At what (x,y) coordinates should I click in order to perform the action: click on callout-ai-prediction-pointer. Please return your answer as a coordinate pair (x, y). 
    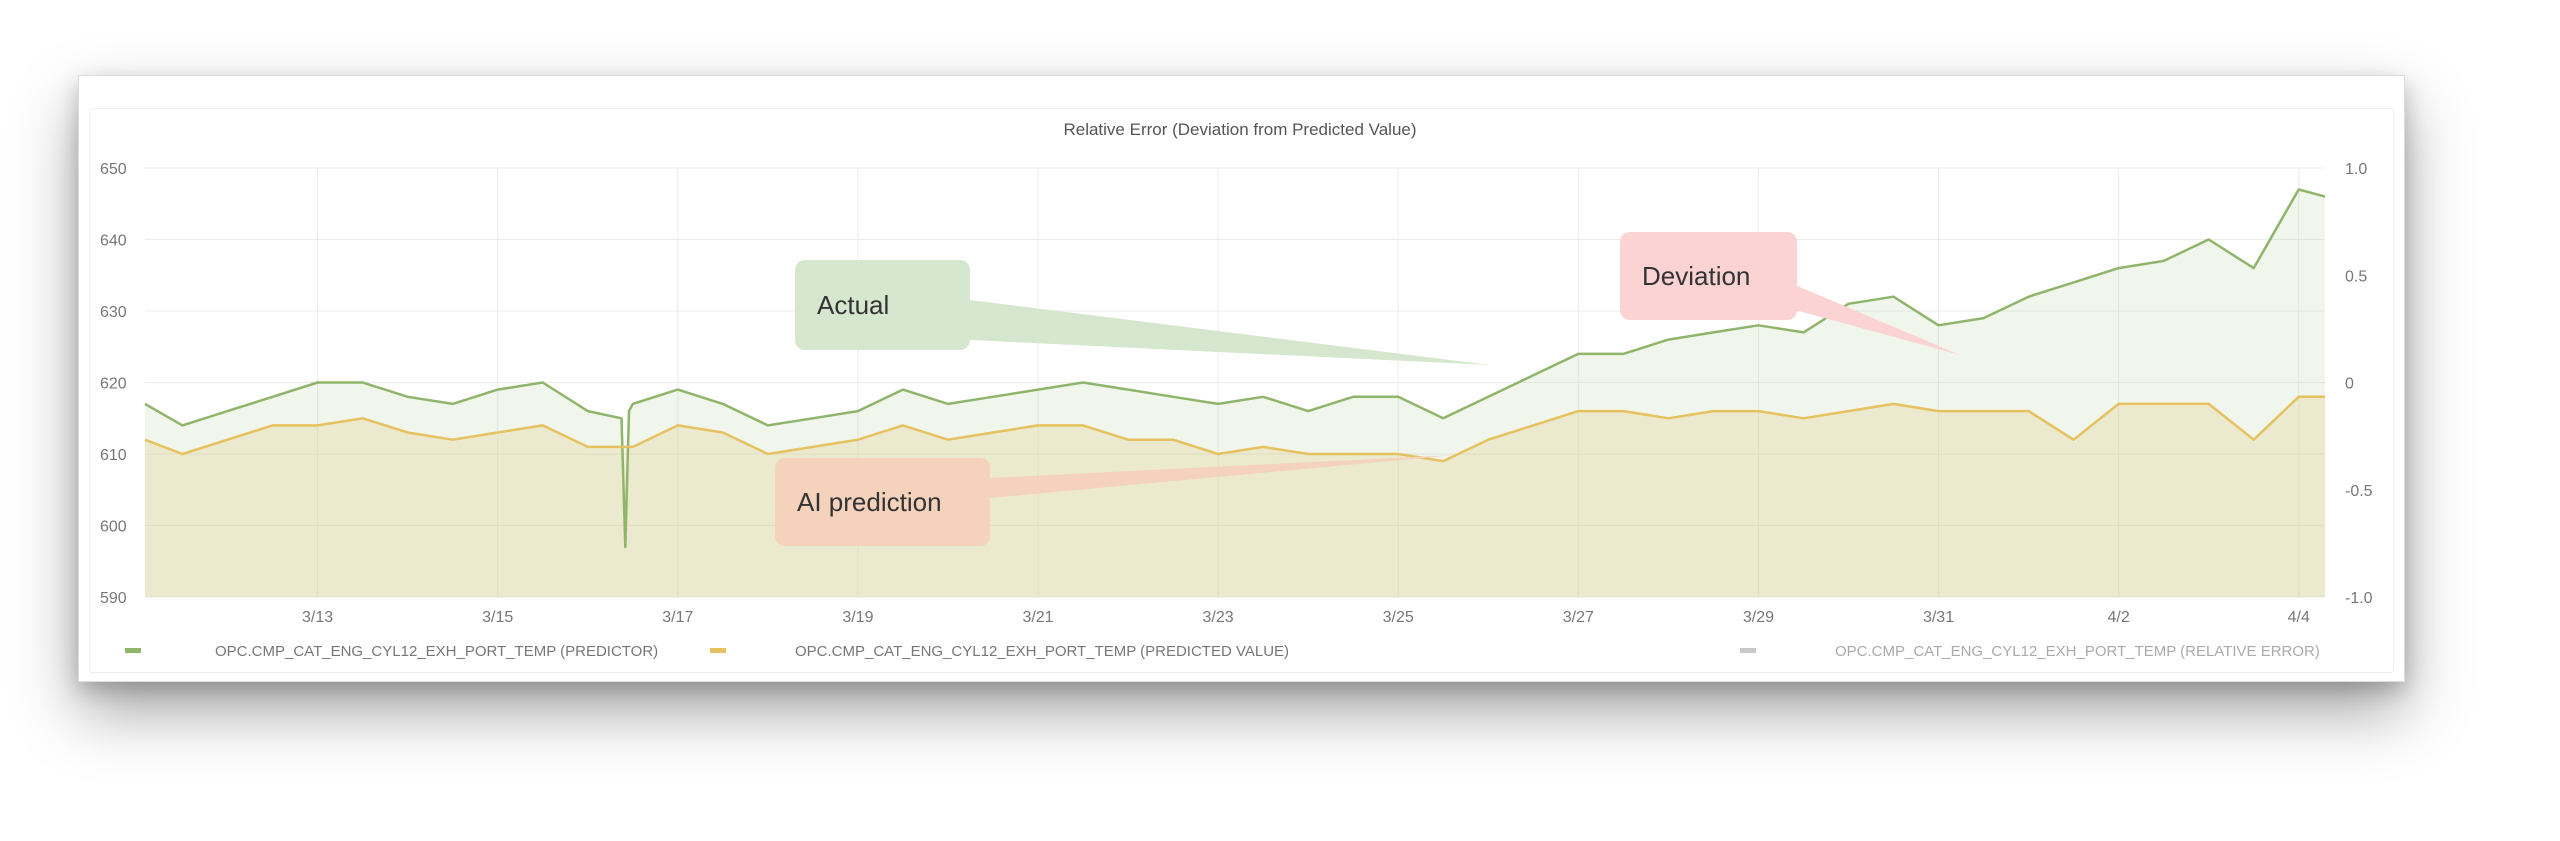
    Looking at the image, I should click on (1222, 476).